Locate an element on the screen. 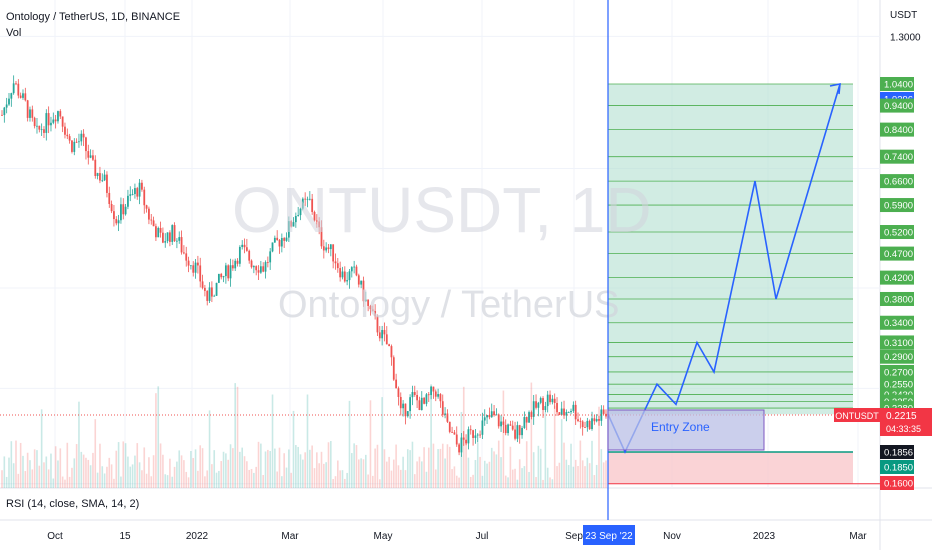 The image size is (932, 550). symbol-title: Ontology / TetherUS, 1D, BINANCE is located at coordinates (93, 17).